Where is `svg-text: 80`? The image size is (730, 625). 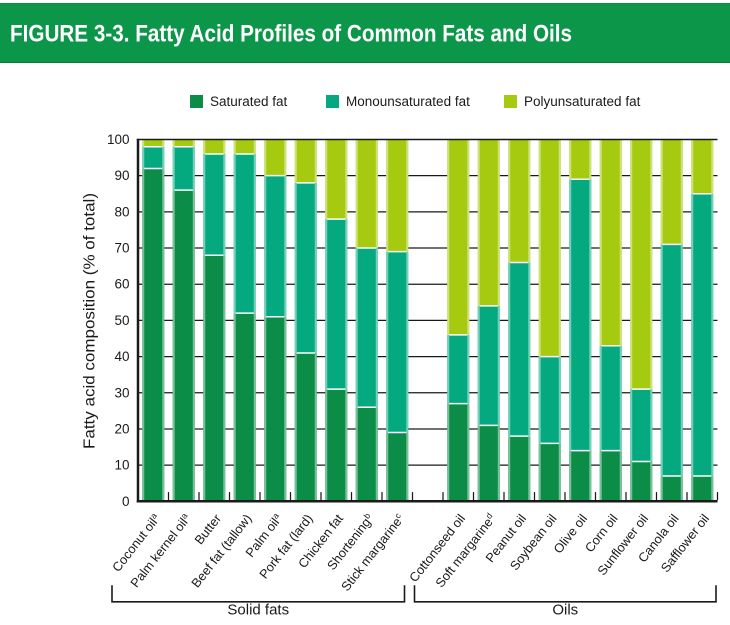 svg-text: 80 is located at coordinates (121, 211).